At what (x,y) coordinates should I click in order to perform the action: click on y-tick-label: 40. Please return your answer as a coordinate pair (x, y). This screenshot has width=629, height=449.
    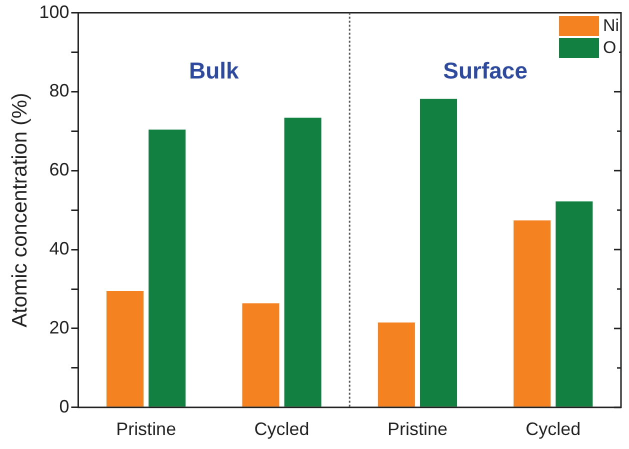
    Looking at the image, I should click on (59, 248).